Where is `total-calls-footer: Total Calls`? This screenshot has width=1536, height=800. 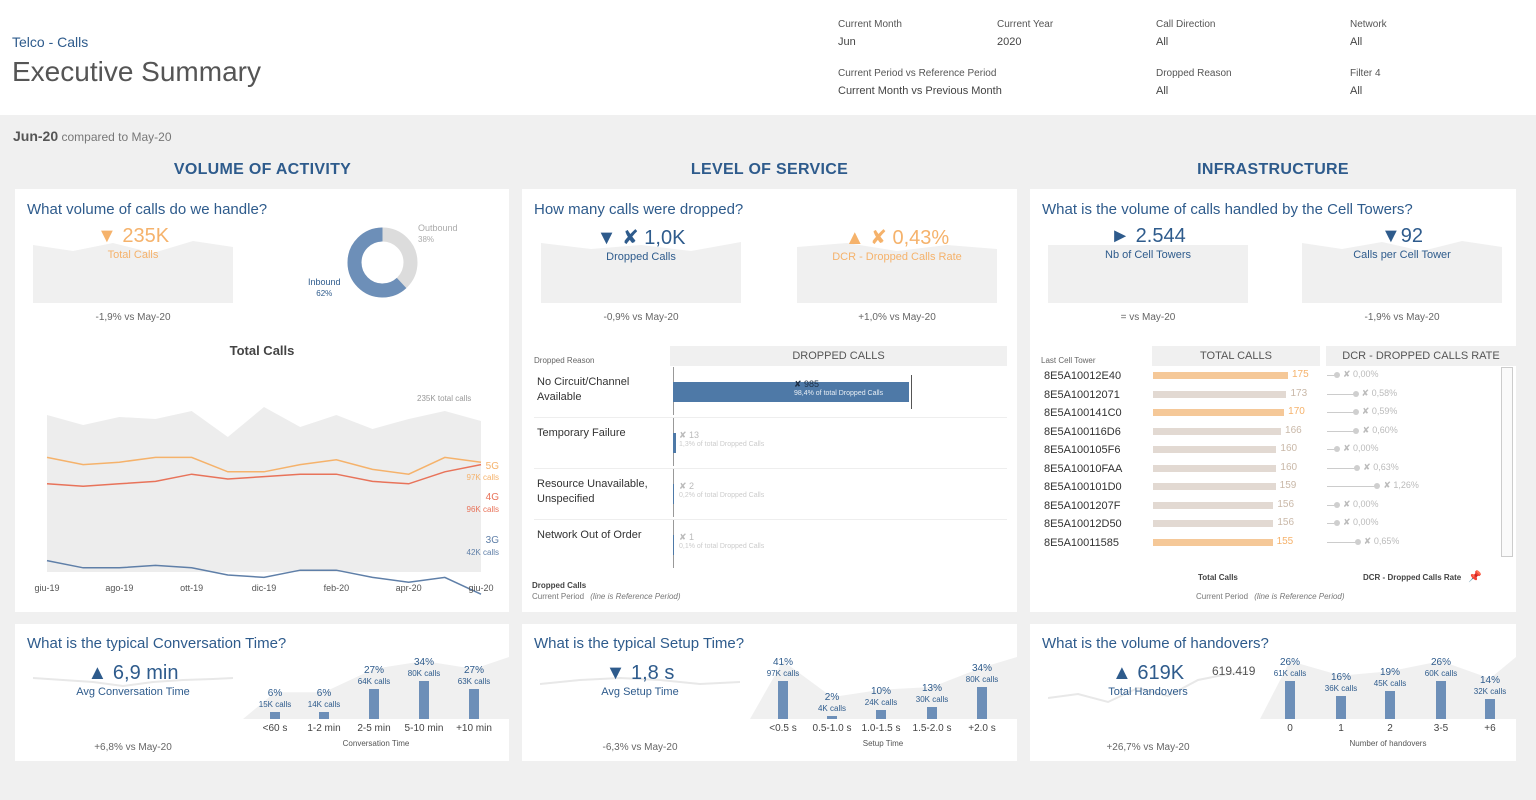 total-calls-footer: Total Calls is located at coordinates (1218, 577).